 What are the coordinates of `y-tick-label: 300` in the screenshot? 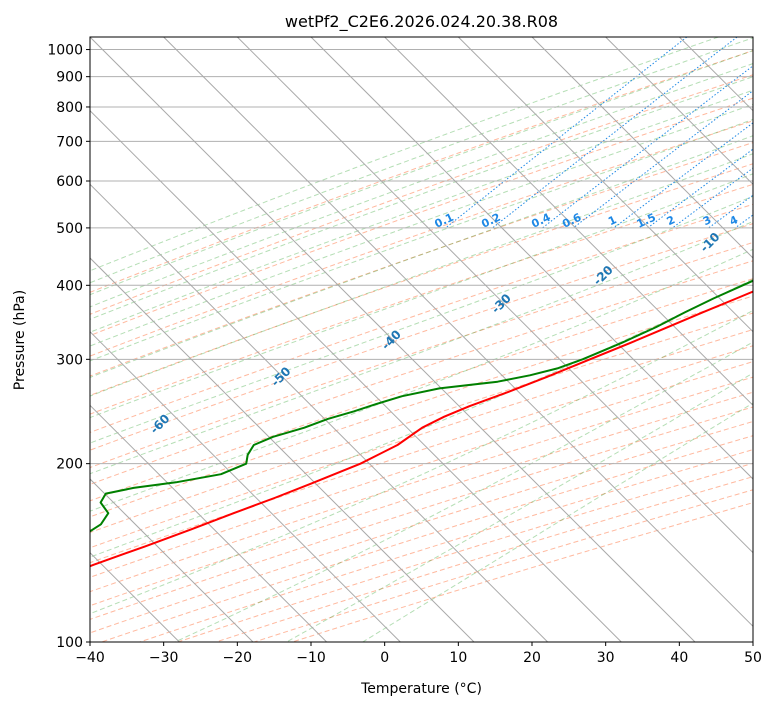 It's located at (69, 360).